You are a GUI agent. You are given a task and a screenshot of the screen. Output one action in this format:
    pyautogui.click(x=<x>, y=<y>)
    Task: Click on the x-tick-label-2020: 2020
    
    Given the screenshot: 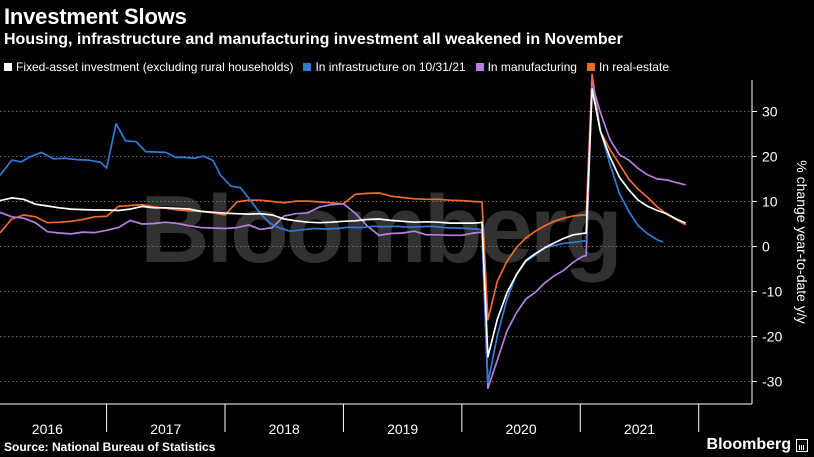 What is the action you would take?
    pyautogui.click(x=520, y=429)
    